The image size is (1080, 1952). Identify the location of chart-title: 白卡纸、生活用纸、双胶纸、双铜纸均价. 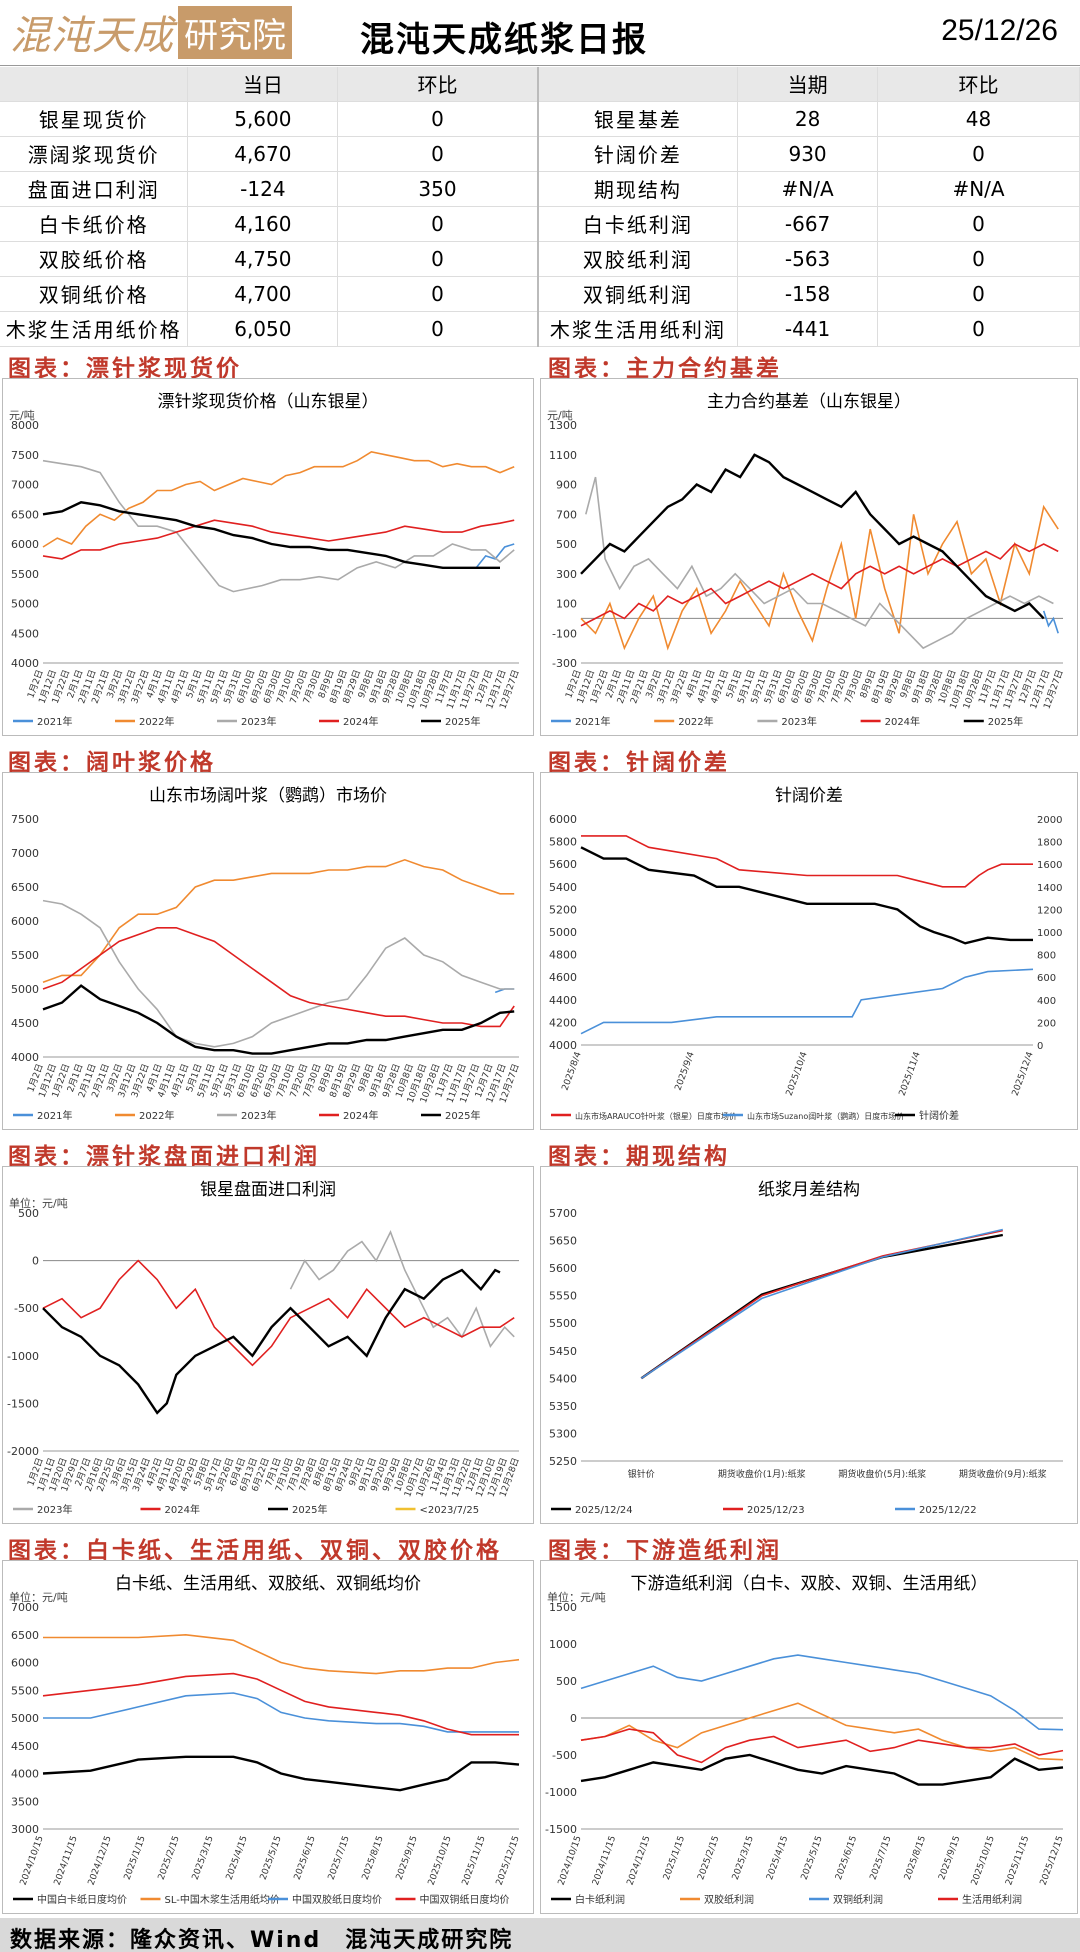
(268, 1584).